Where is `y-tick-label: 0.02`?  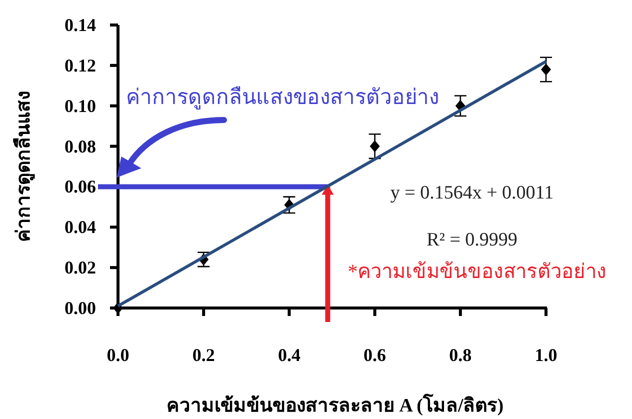 y-tick-label: 0.02 is located at coordinates (80, 268).